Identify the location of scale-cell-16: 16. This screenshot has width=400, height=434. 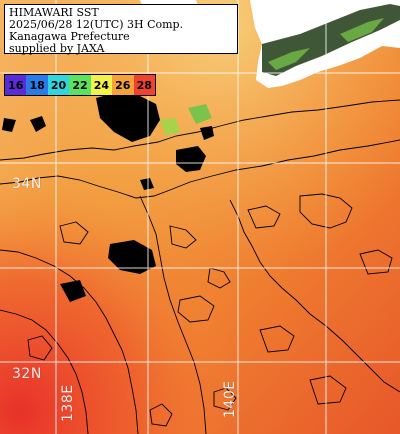
(16, 85).